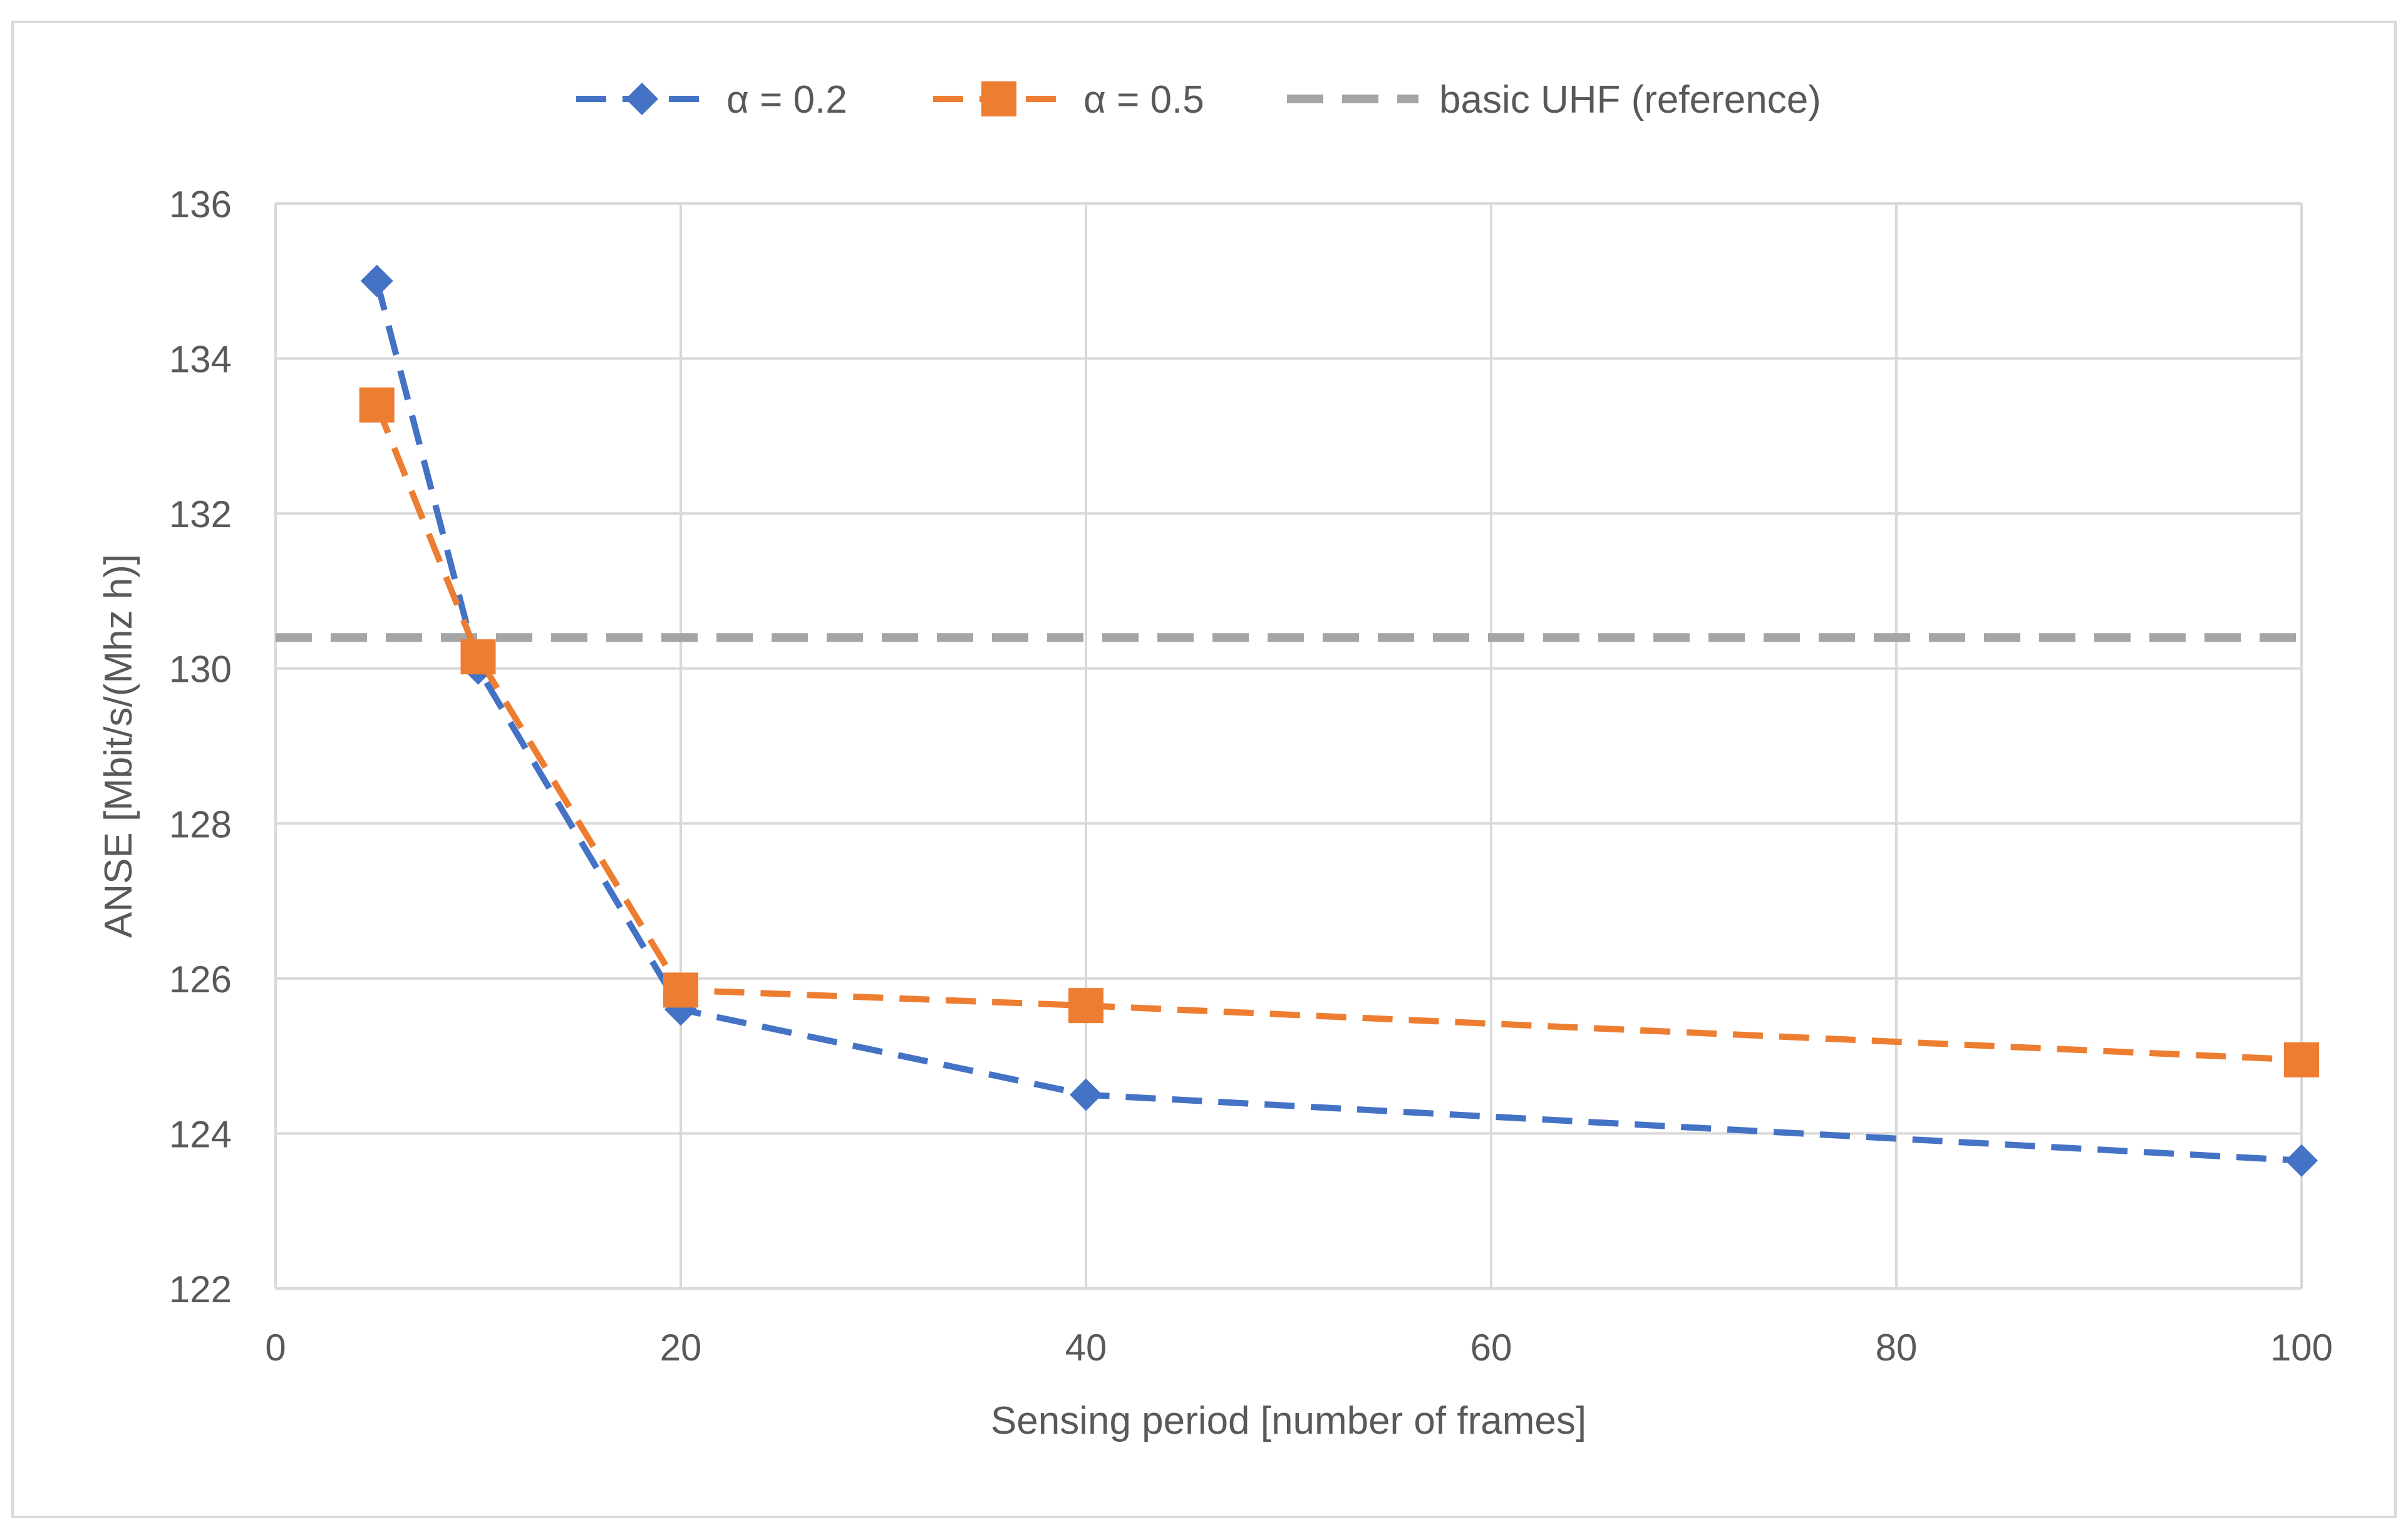  Describe the element at coordinates (200, 824) in the screenshot. I see `y-tick-label: 128` at that location.